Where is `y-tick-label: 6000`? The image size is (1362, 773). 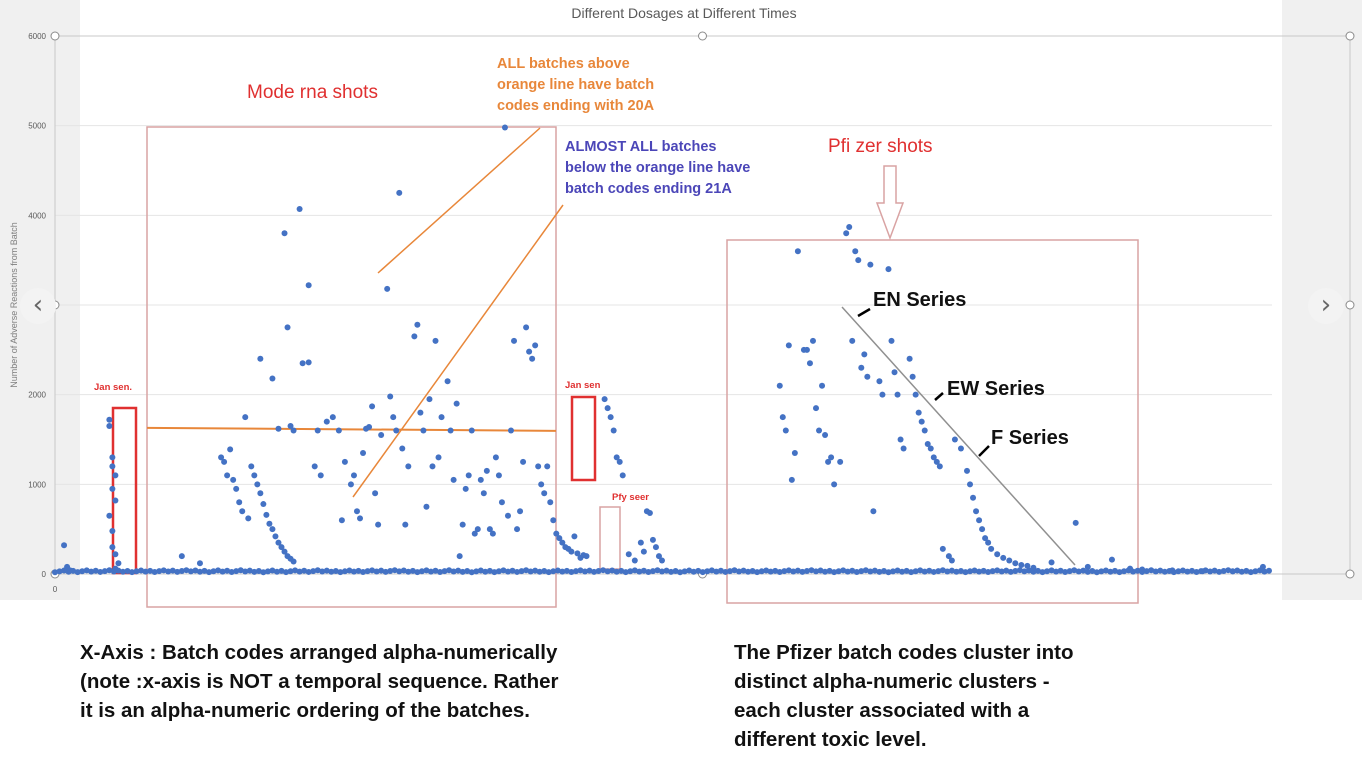
y-tick-label: 6000 is located at coordinates (37, 36).